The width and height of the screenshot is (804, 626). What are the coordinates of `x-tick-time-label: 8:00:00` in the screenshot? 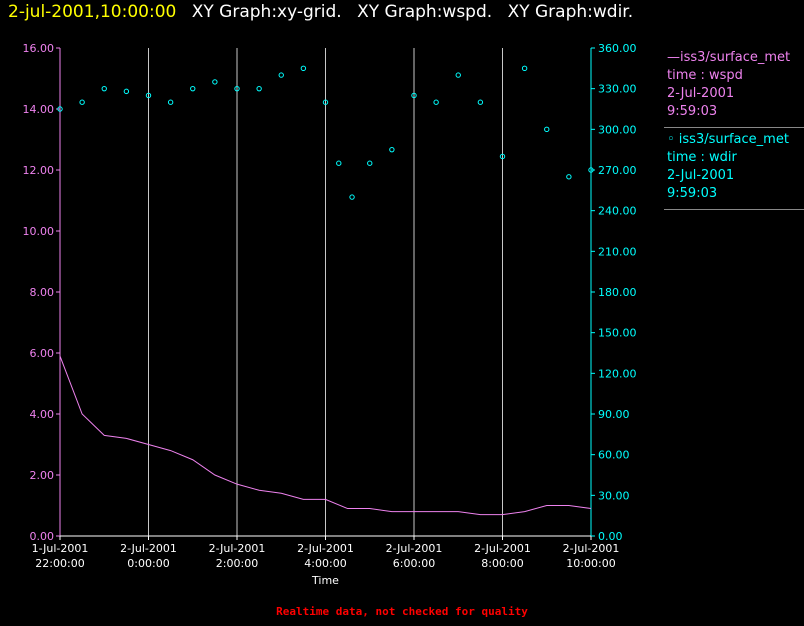 It's located at (502, 563).